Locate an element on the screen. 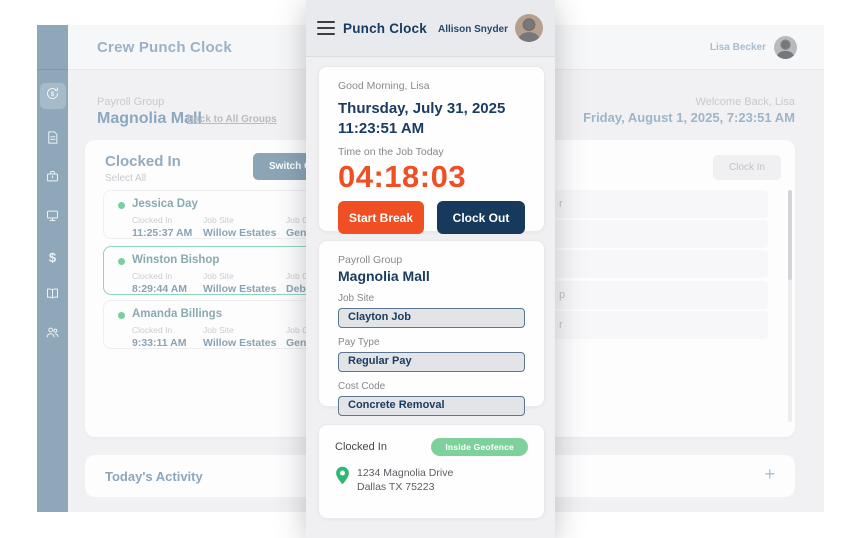 Image resolution: width=861 pixels, height=538 pixels. scrollbar-thumb is located at coordinates (790, 235).